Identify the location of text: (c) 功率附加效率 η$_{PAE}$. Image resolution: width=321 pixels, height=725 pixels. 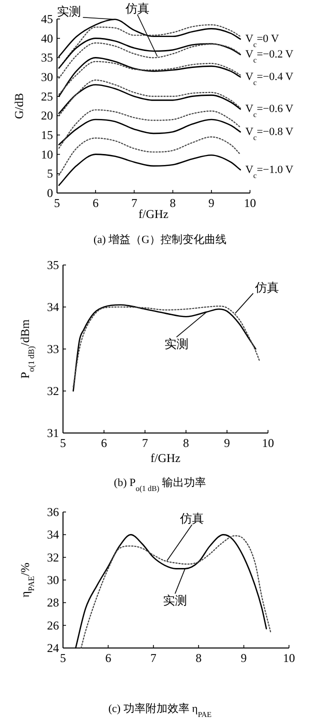
(160, 710).